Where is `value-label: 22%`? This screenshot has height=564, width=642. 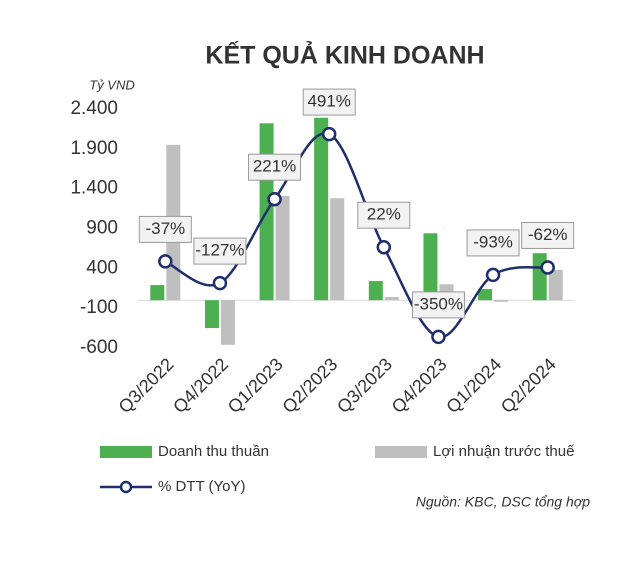
value-label: 22% is located at coordinates (384, 214).